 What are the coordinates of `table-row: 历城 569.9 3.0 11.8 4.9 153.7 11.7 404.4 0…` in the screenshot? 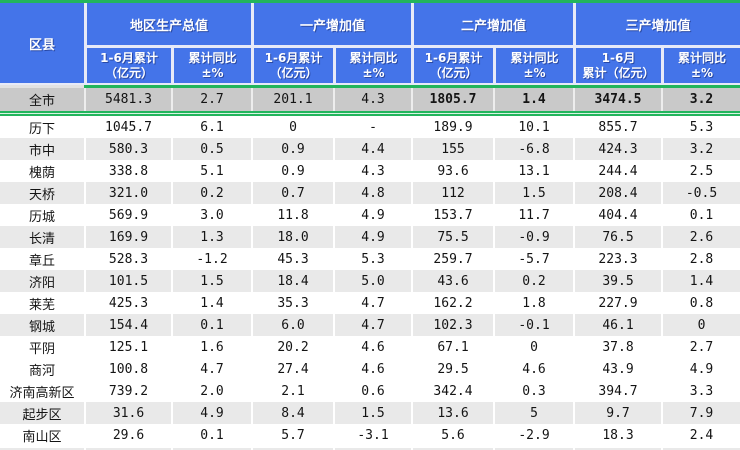 It's located at (370, 215).